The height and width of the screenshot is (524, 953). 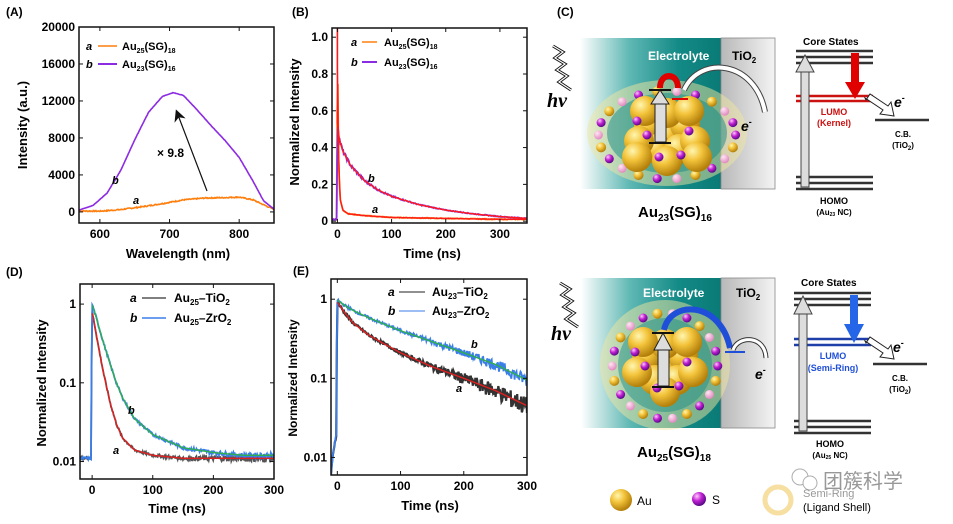 I want to click on panel-a-label: (A), so click(x=14, y=12).